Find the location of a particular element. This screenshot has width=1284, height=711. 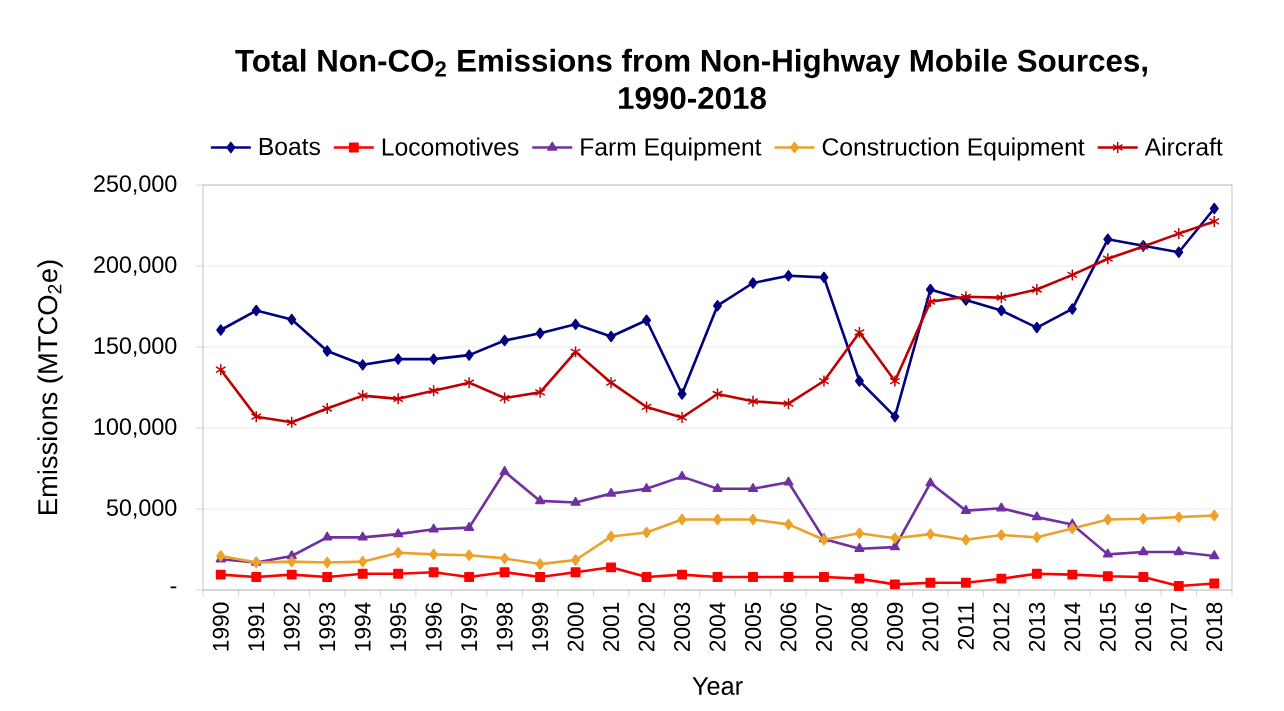

x-tick-label: 1998 is located at coordinates (504, 626).